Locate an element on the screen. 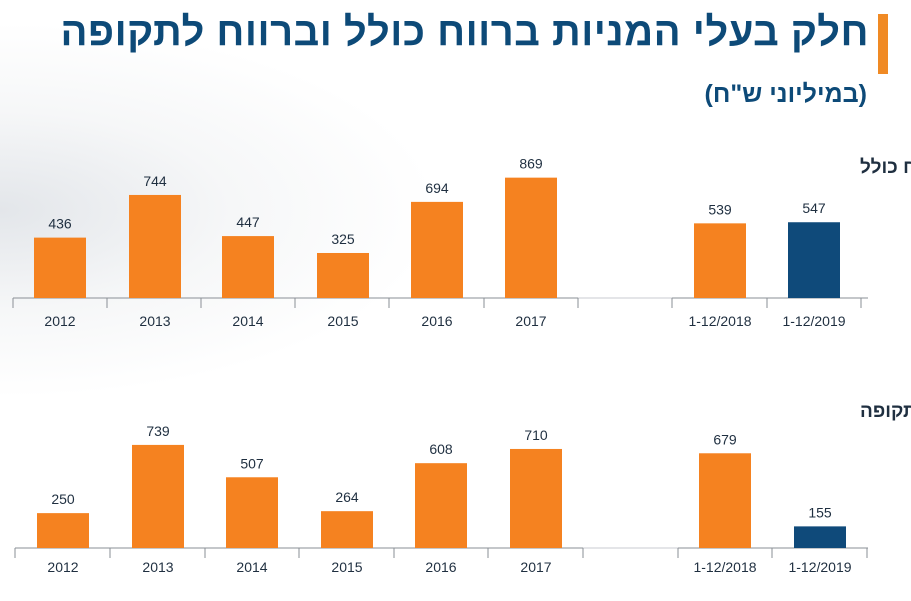 This screenshot has width=911, height=601. data-label: 869 is located at coordinates (531, 164).